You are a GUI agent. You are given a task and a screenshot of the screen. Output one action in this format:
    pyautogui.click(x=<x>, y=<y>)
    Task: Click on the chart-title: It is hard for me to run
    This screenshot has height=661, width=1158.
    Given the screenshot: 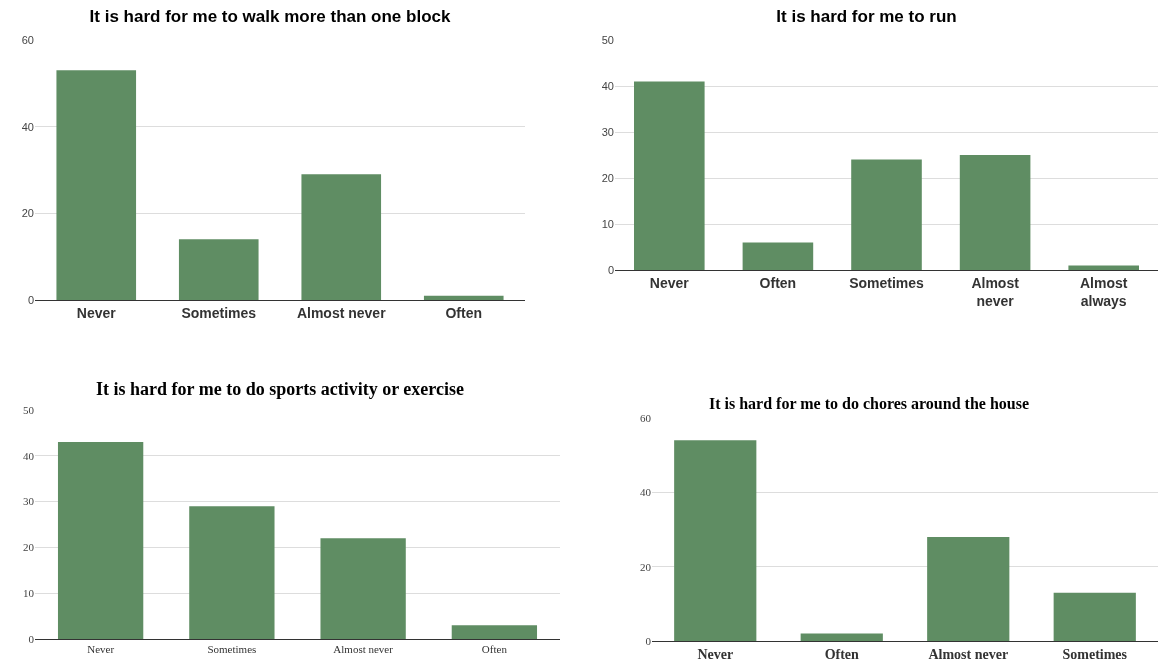 What is the action you would take?
    pyautogui.click(x=866, y=16)
    